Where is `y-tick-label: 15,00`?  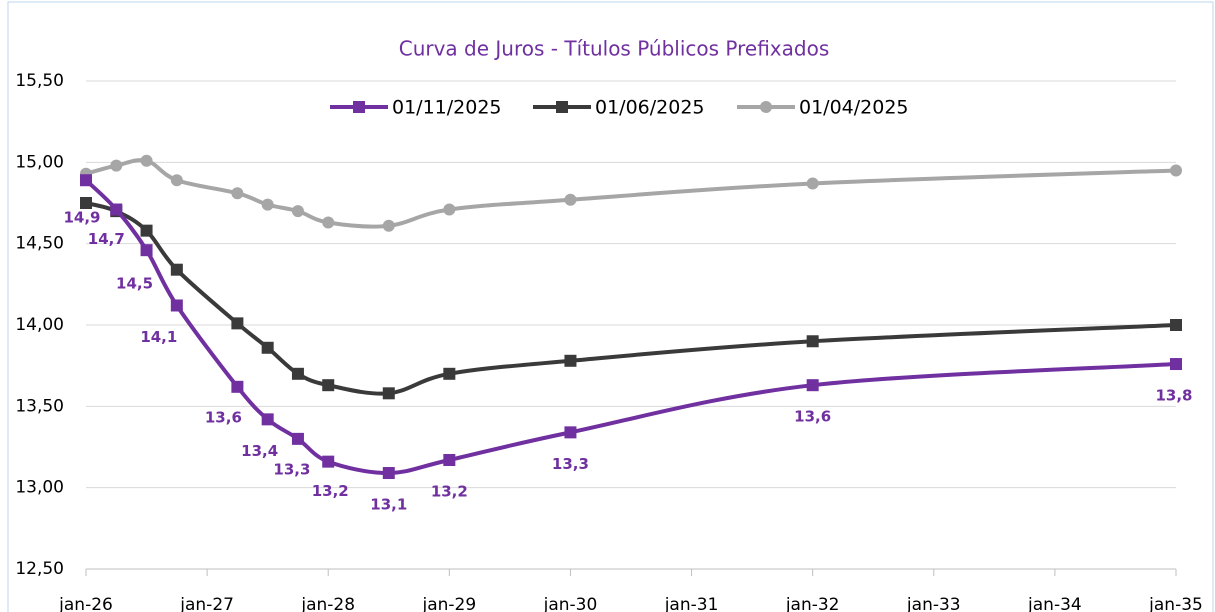 y-tick-label: 15,00 is located at coordinates (39, 162).